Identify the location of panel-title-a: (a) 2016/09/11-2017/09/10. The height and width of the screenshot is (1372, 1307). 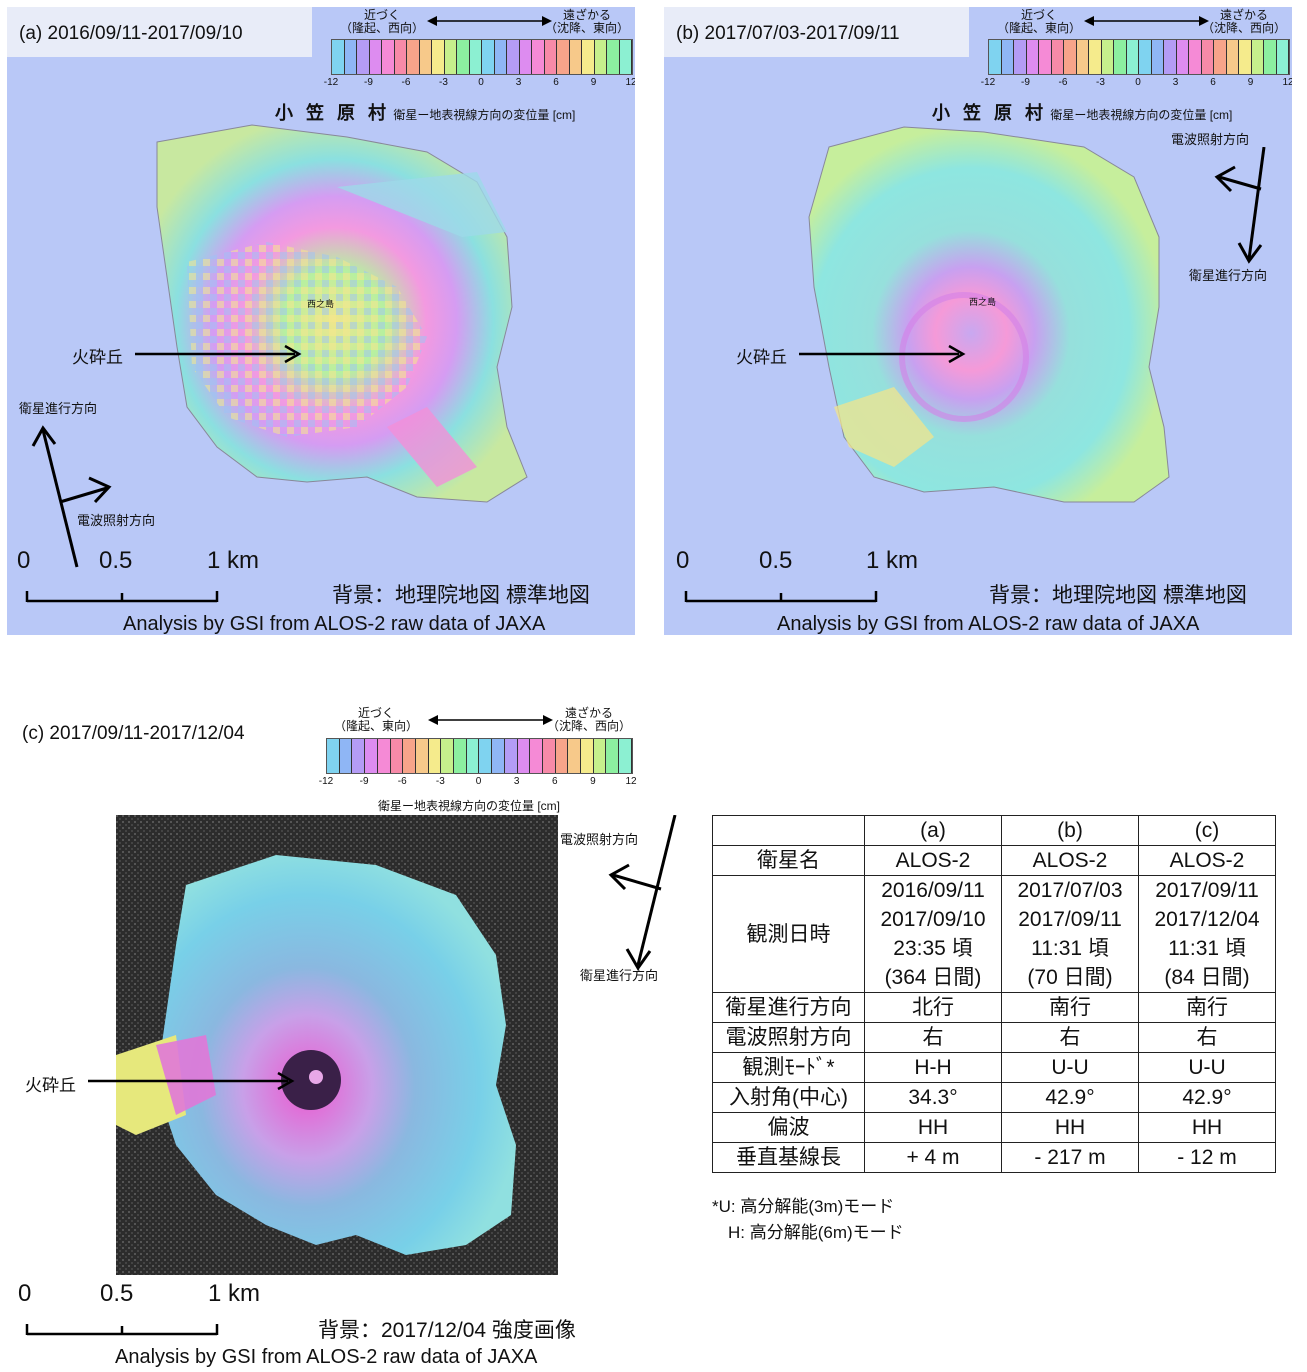
(131, 33).